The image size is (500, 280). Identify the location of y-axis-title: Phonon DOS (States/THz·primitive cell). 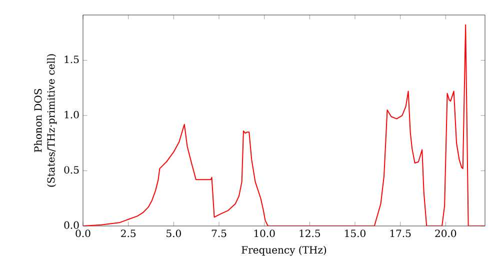
(45, 120).